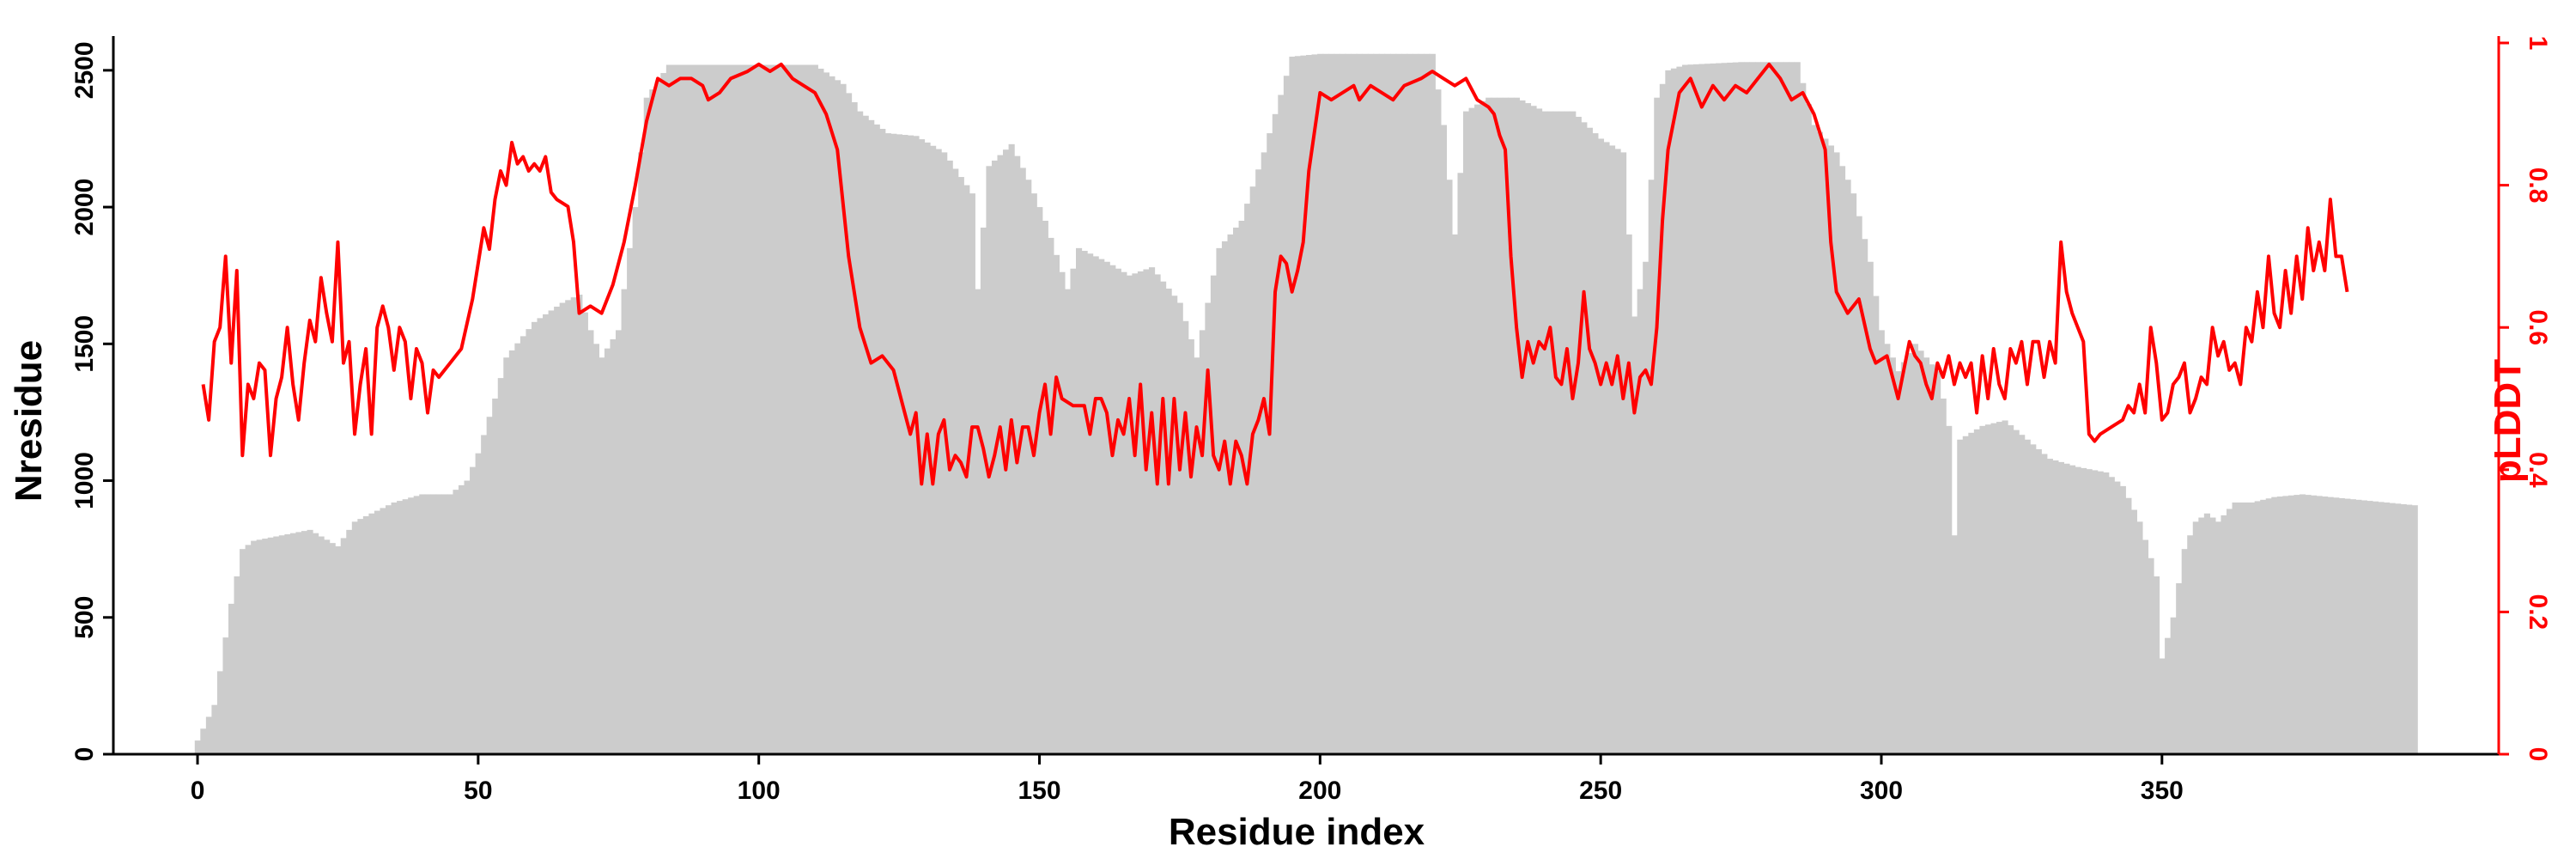 This screenshot has width=2576, height=859. What do you see at coordinates (1297, 832) in the screenshot?
I see `x-axis-title: Residue index` at bounding box center [1297, 832].